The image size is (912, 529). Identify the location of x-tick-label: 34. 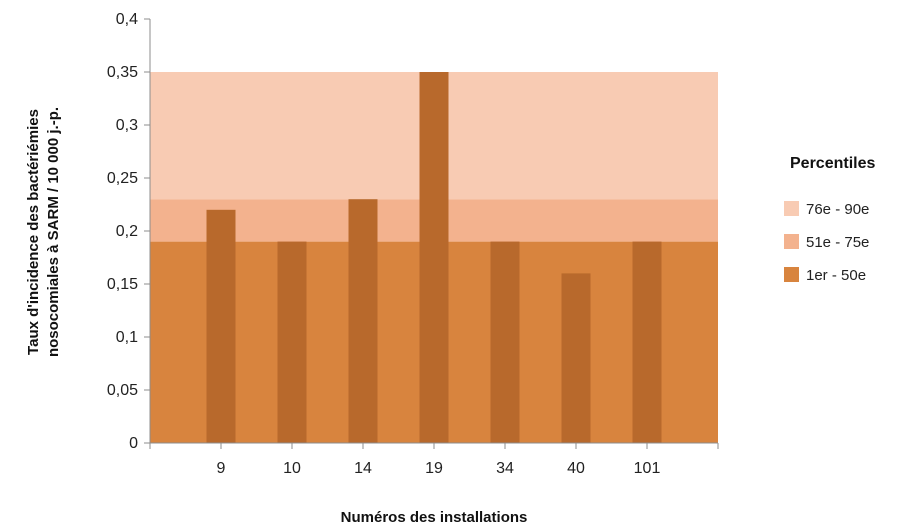
(505, 468).